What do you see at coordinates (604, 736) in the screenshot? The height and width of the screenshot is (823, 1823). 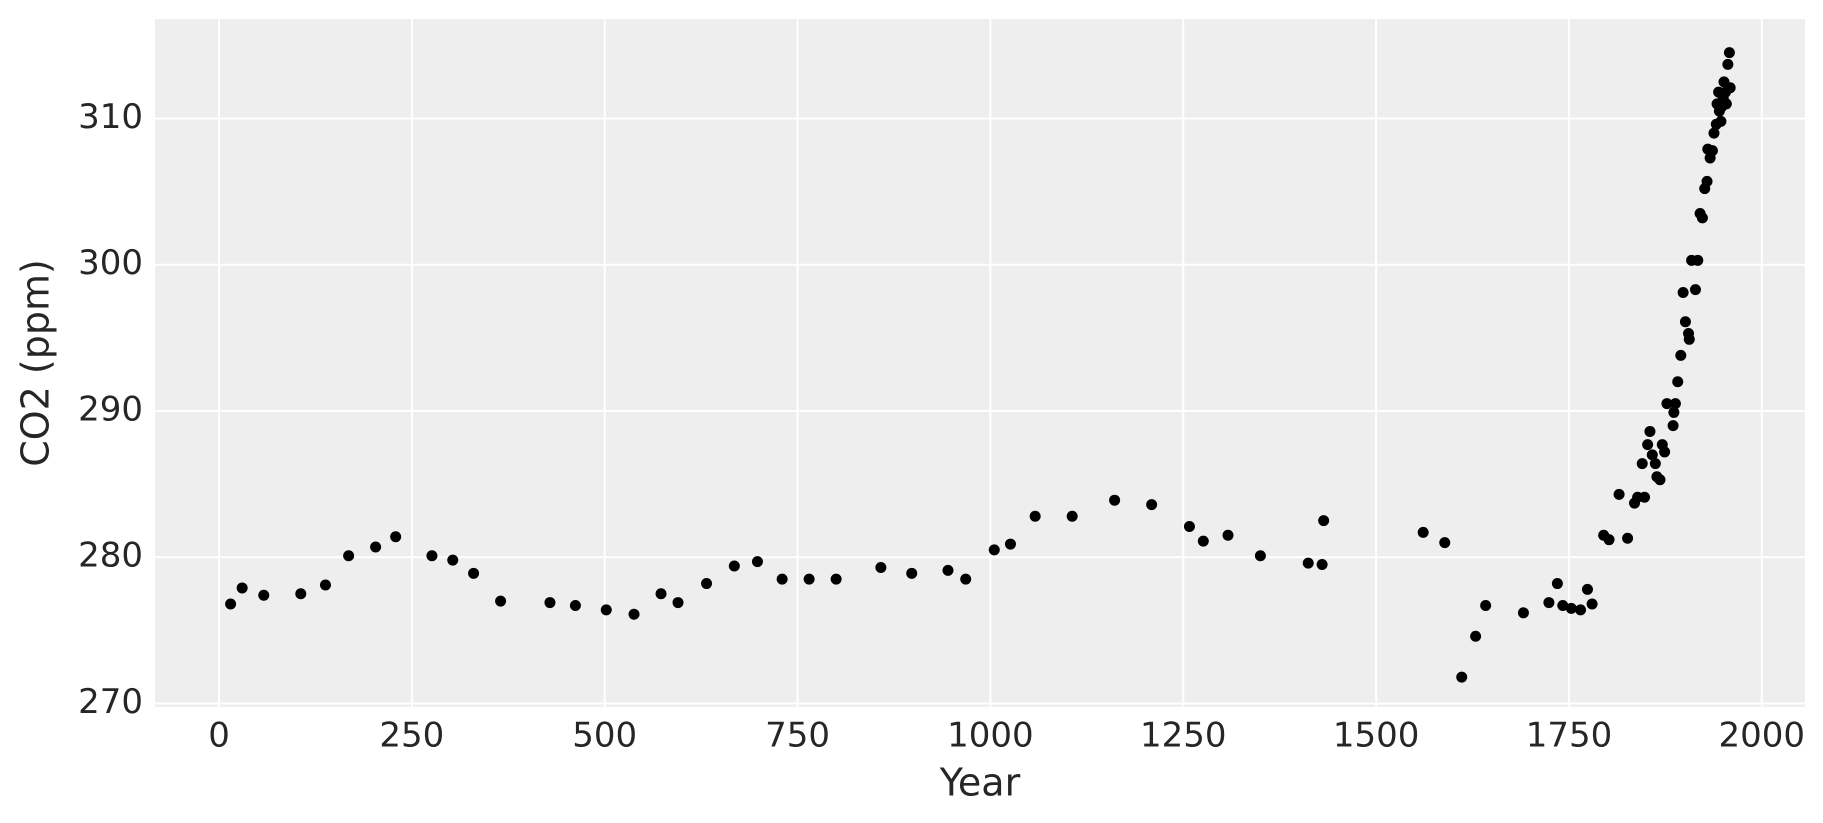 I see `x-tick-label: 500` at bounding box center [604, 736].